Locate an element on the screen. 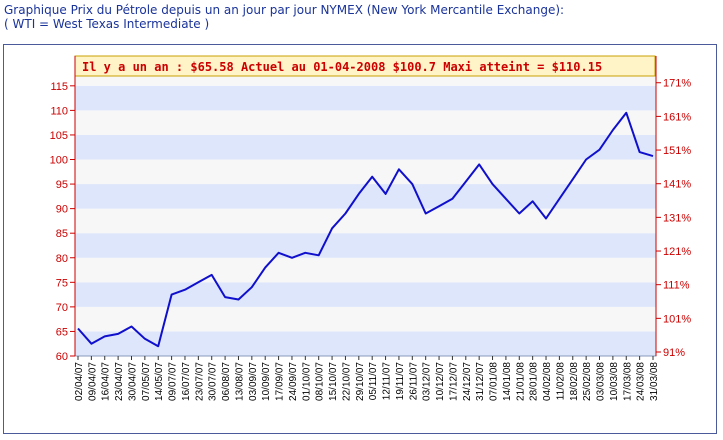 The width and height of the screenshot is (723, 440). left-tick-label: 70 is located at coordinates (62, 308).